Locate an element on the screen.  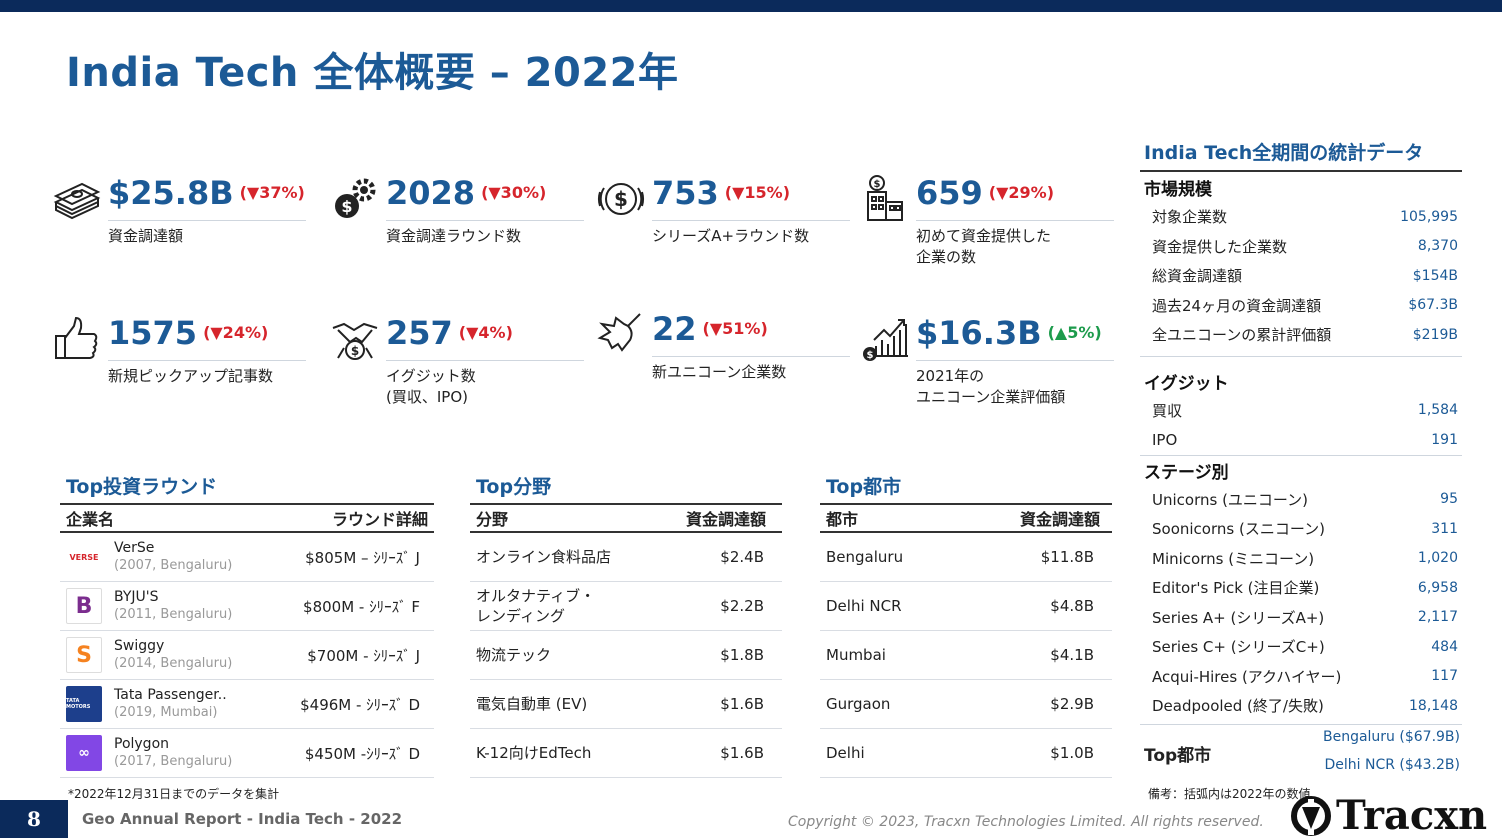
top-sectors-title: Top分野 is located at coordinates (514, 487).